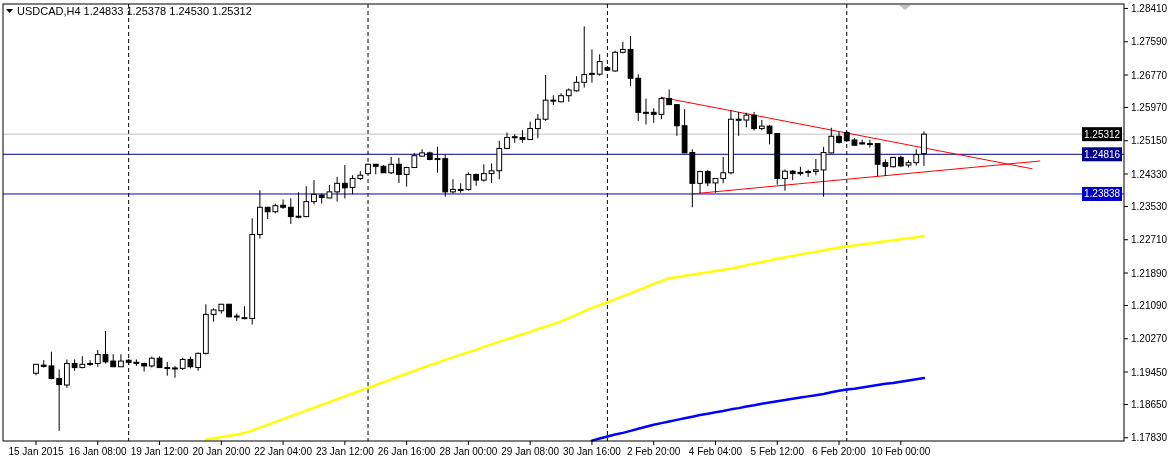 Image resolution: width=1174 pixels, height=462 pixels. I want to click on line-series, so click(758, 409).